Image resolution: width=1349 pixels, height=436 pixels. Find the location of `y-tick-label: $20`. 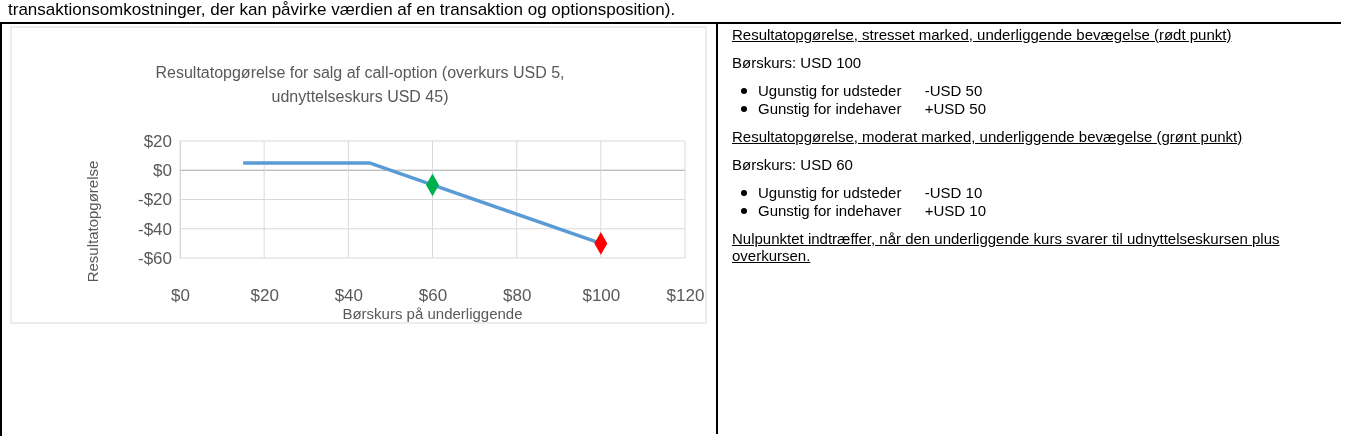

y-tick-label: $20 is located at coordinates (157, 141).